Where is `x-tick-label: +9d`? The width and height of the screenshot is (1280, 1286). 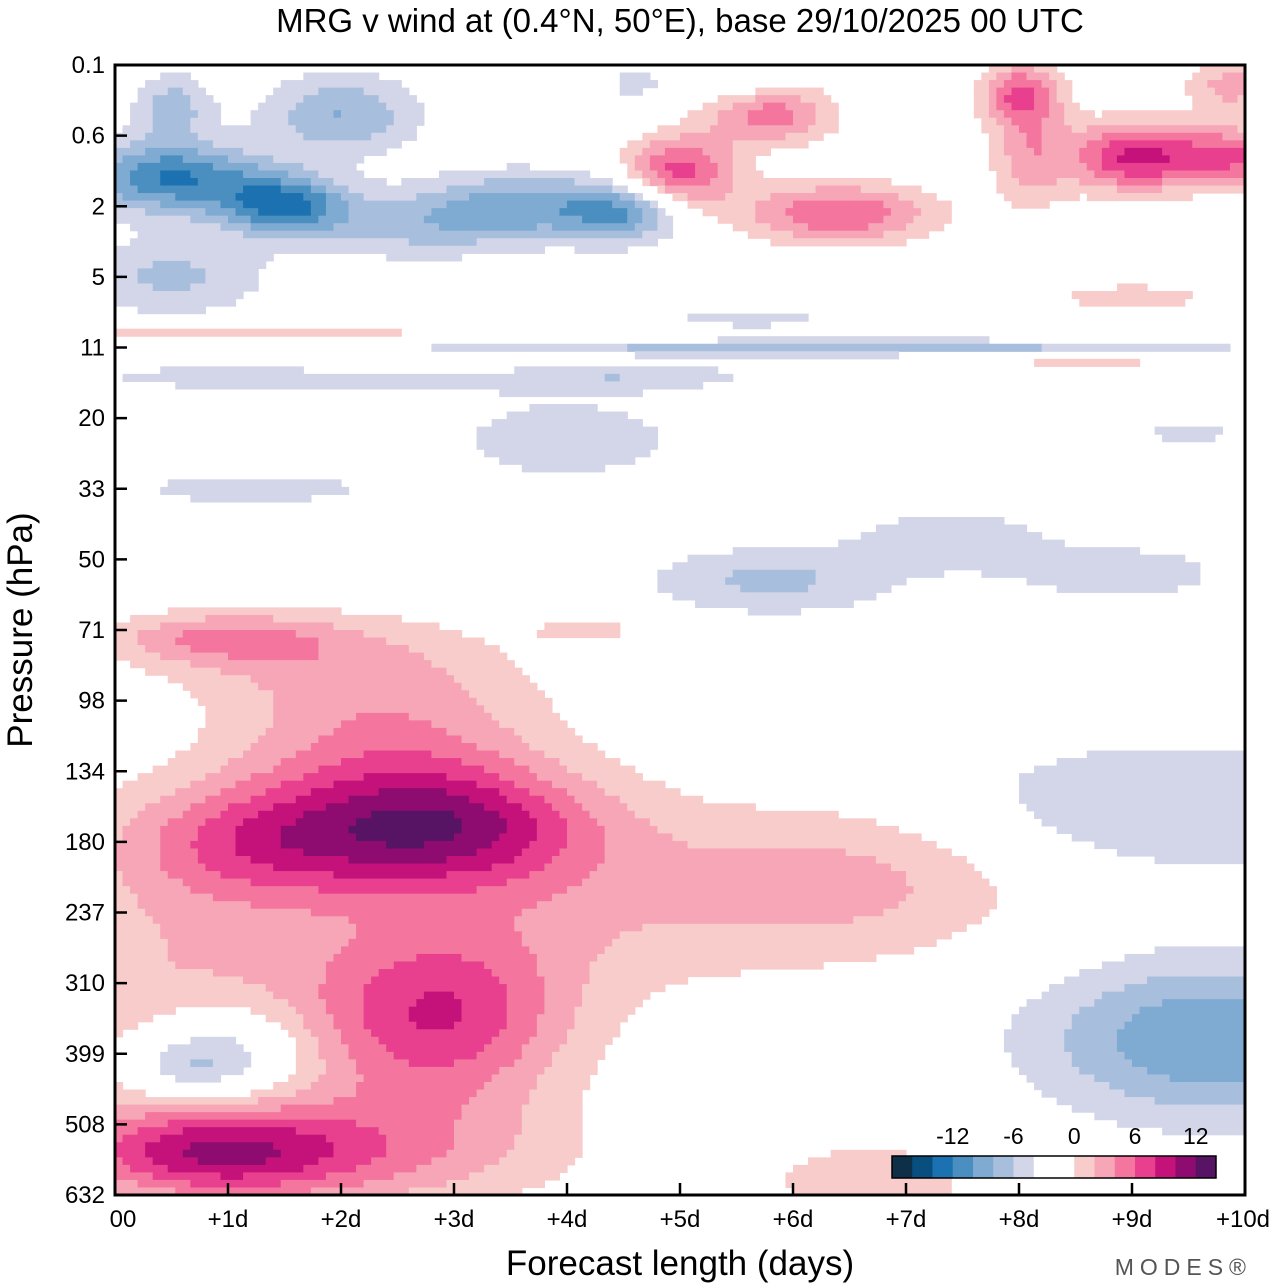 x-tick-label: +9d is located at coordinates (1132, 1219).